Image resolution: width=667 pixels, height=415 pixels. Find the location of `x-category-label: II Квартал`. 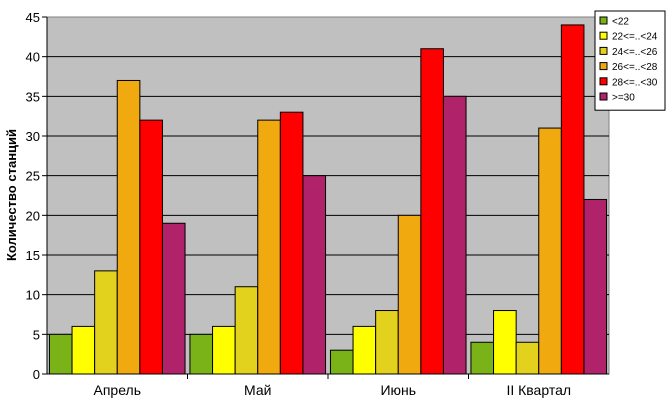

x-category-label: II Квартал is located at coordinates (538, 390).